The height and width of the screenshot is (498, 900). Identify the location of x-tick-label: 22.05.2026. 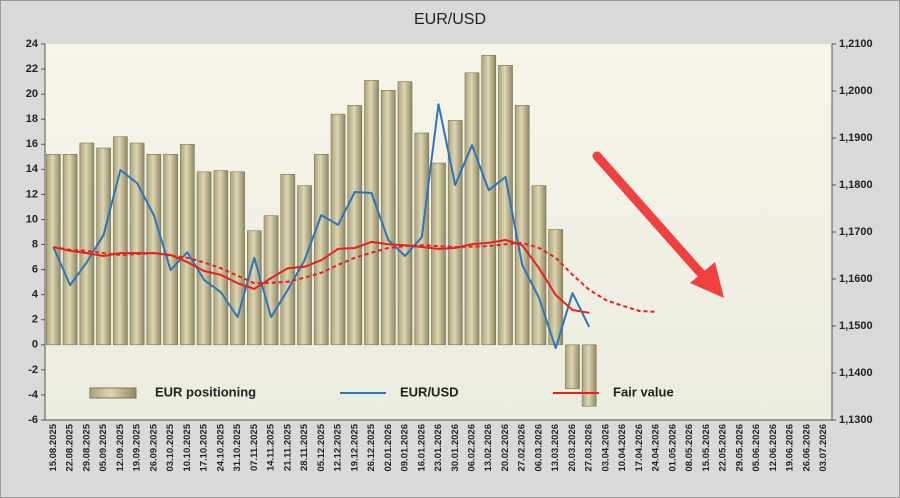
(723, 448).